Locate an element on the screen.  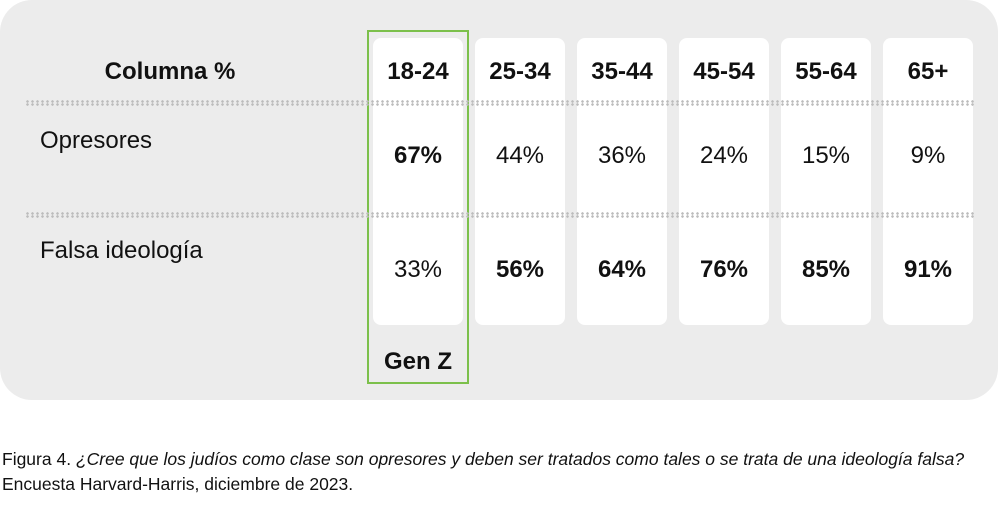
table-cell: 44% is located at coordinates (520, 155).